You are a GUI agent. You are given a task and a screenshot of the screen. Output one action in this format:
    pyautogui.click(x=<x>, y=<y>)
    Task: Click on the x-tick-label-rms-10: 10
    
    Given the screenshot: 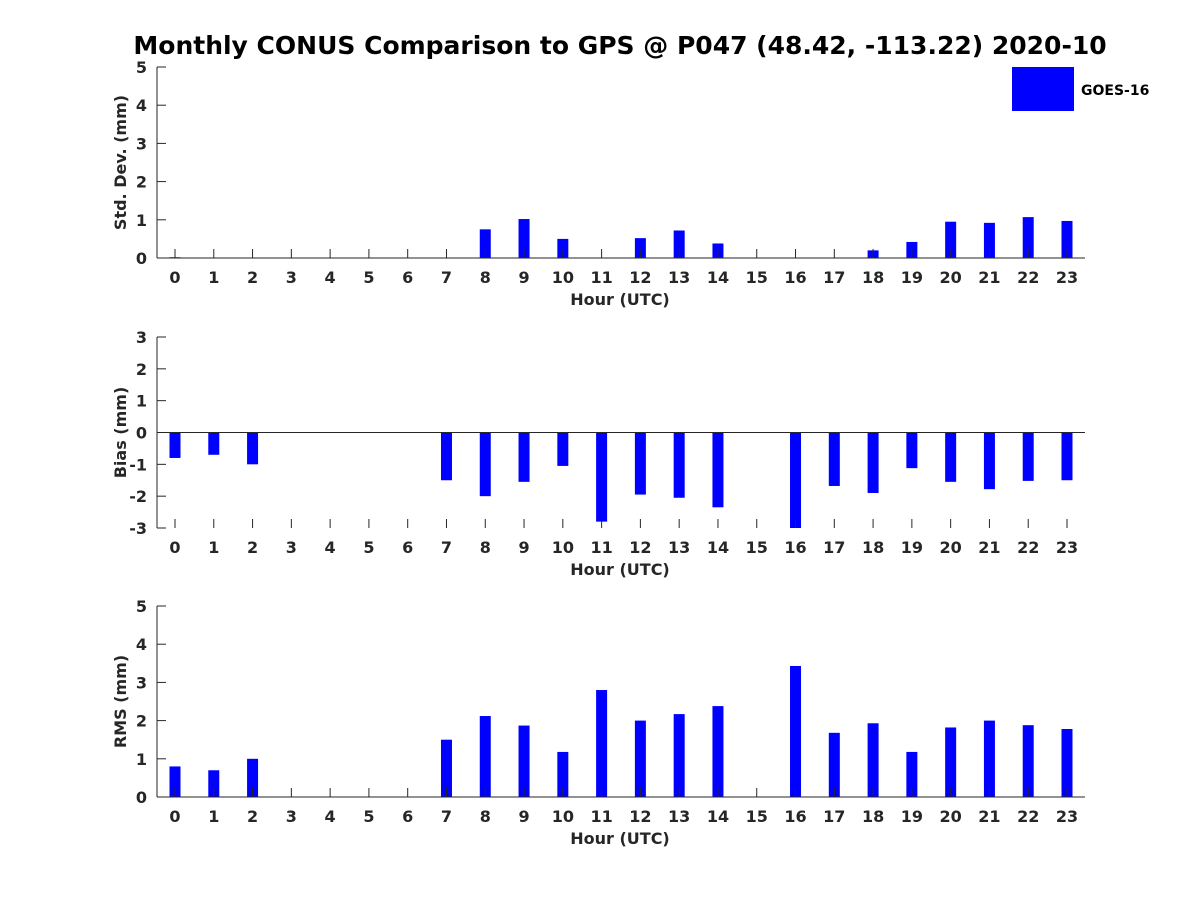 What is the action you would take?
    pyautogui.click(x=563, y=816)
    